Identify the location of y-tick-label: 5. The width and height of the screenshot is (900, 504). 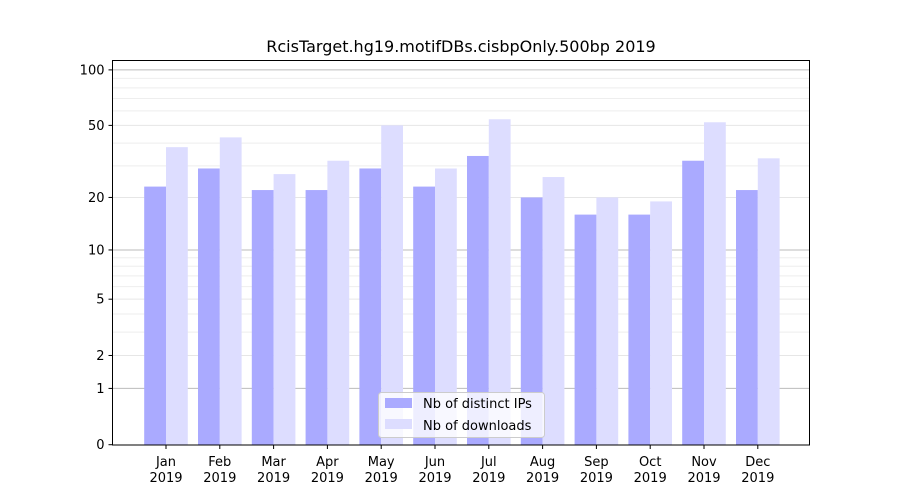
(100, 300).